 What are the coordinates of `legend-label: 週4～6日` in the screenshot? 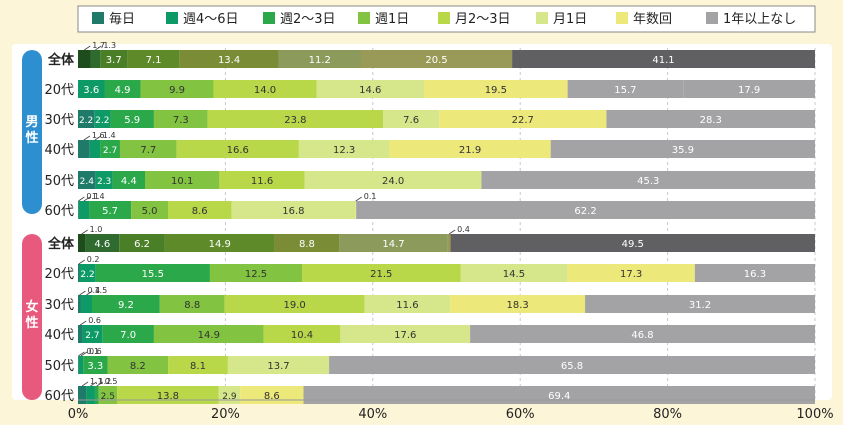 It's located at (211, 19).